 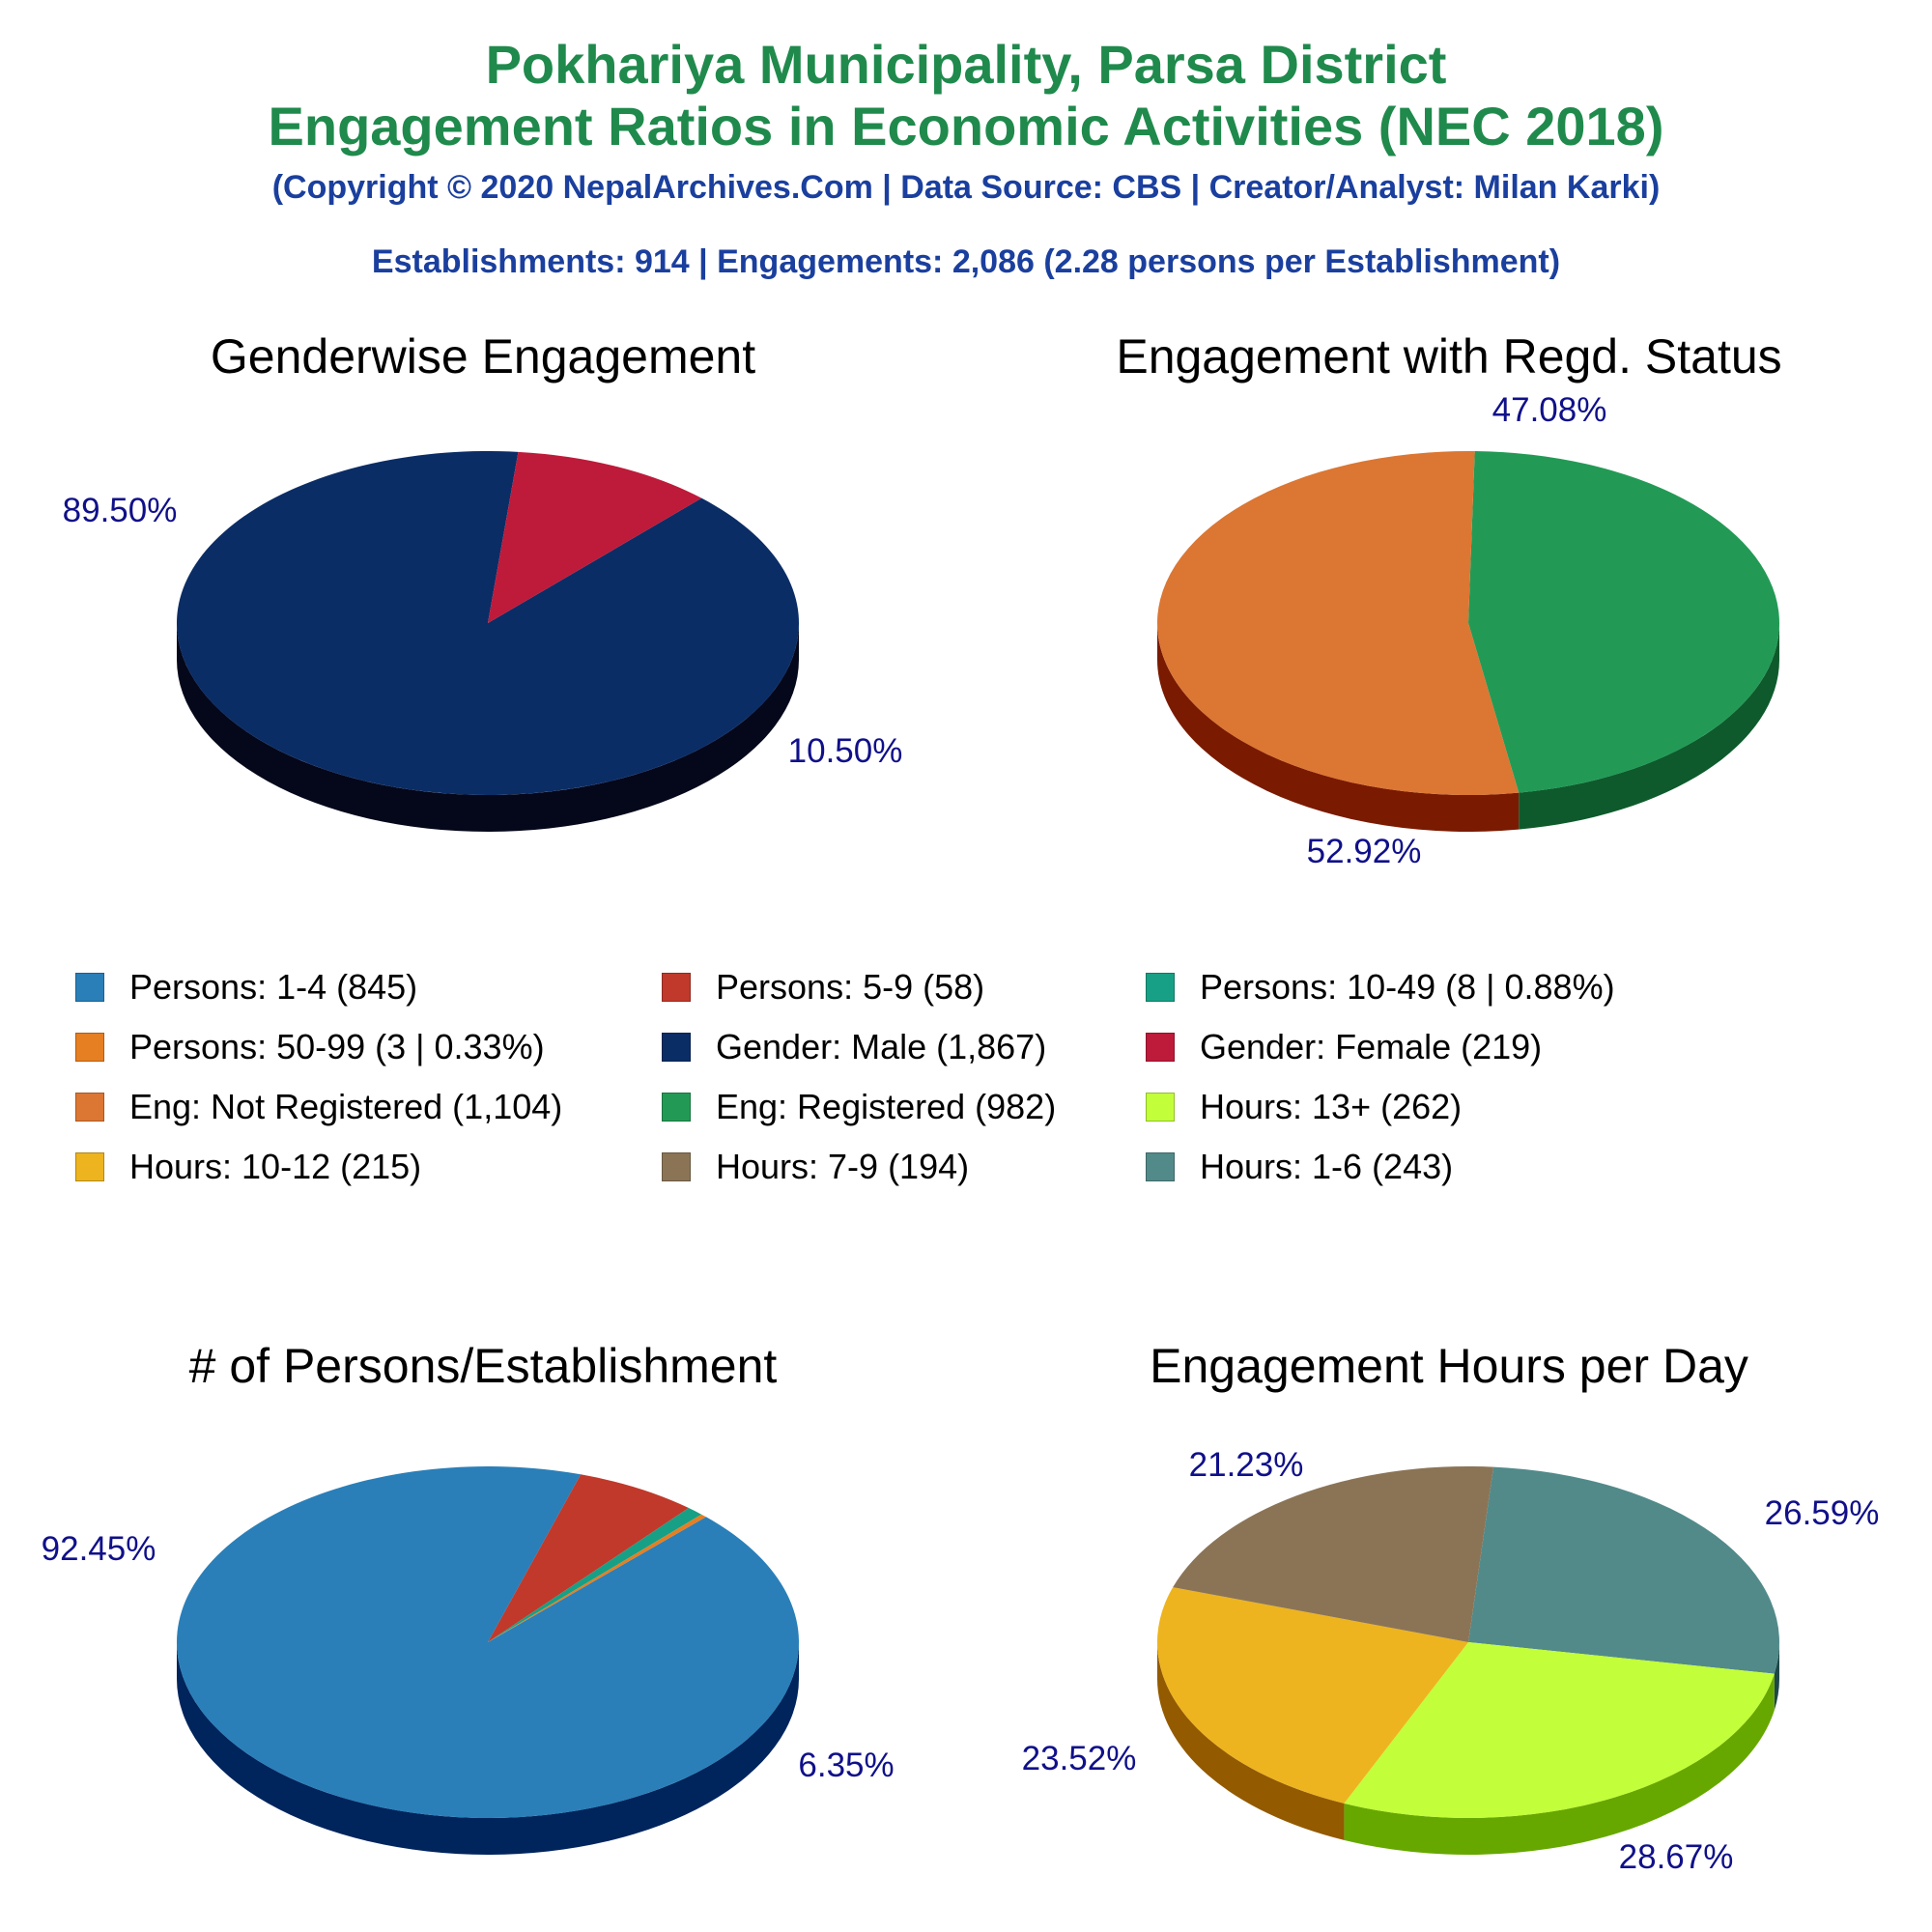 I want to click on legend-item: Persons: 50-99 (3 | 0.33%), so click(x=310, y=1047).